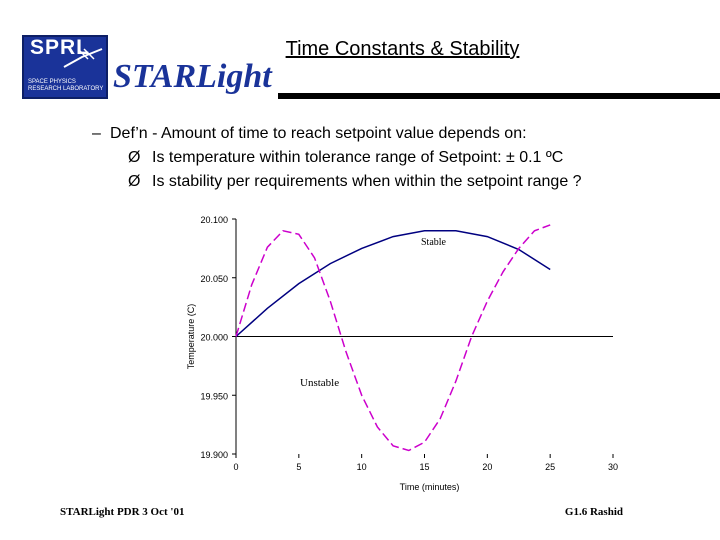 The image size is (720, 540). I want to click on x-tick-label: 20, so click(487, 467).